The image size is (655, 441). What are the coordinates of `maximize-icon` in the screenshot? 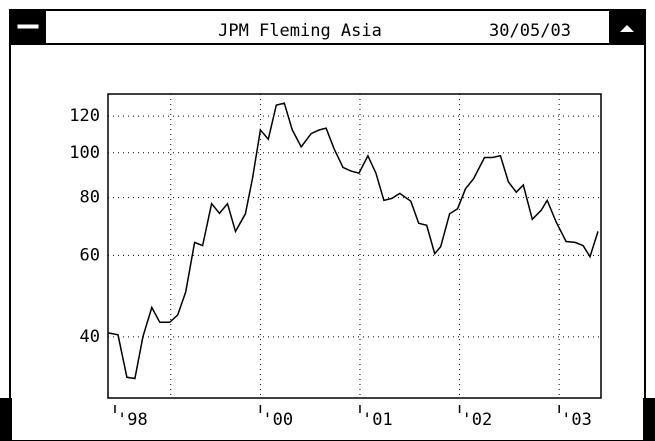 It's located at (627, 28).